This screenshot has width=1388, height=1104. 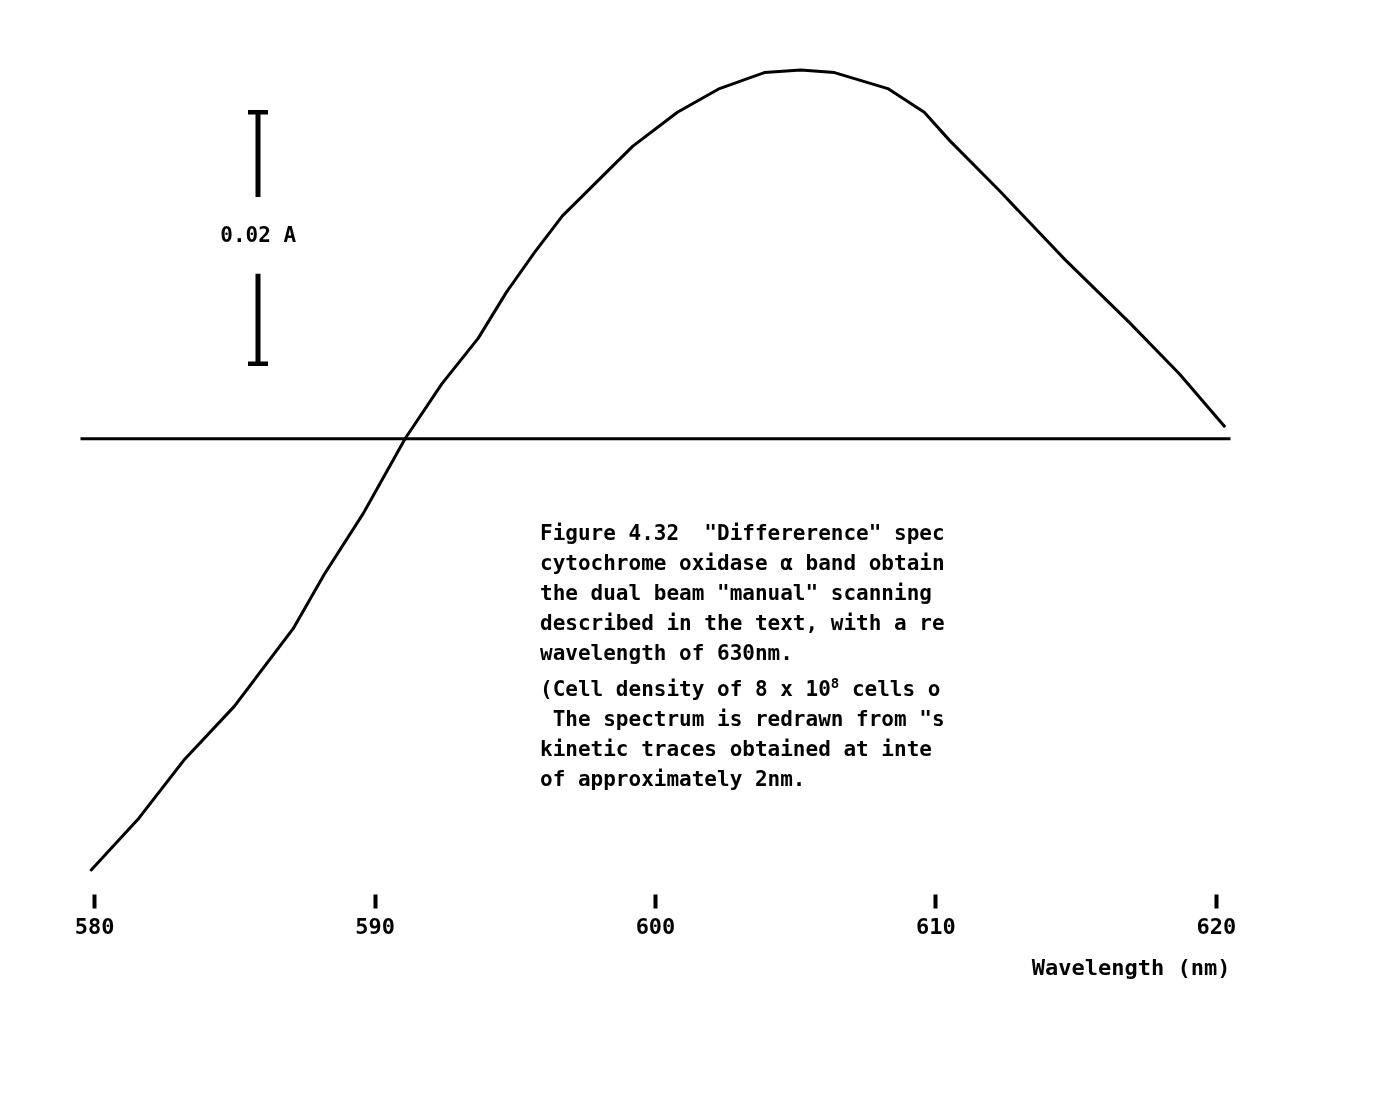 What do you see at coordinates (1131, 967) in the screenshot?
I see `x-axis-title: Wavelength (nm)` at bounding box center [1131, 967].